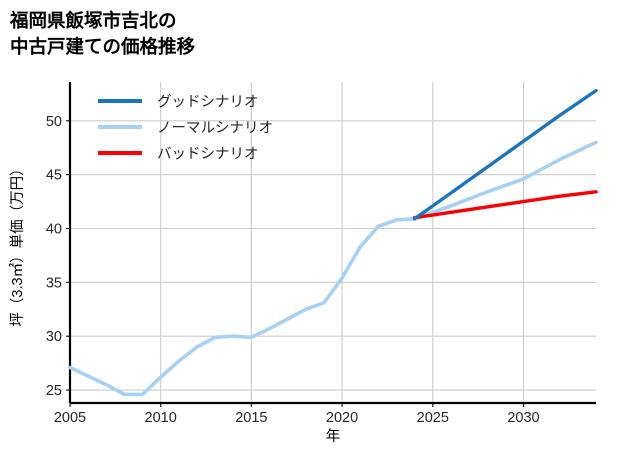 The height and width of the screenshot is (465, 621). What do you see at coordinates (505, 205) in the screenshot?
I see `series-line-バッドシナリオ` at bounding box center [505, 205].